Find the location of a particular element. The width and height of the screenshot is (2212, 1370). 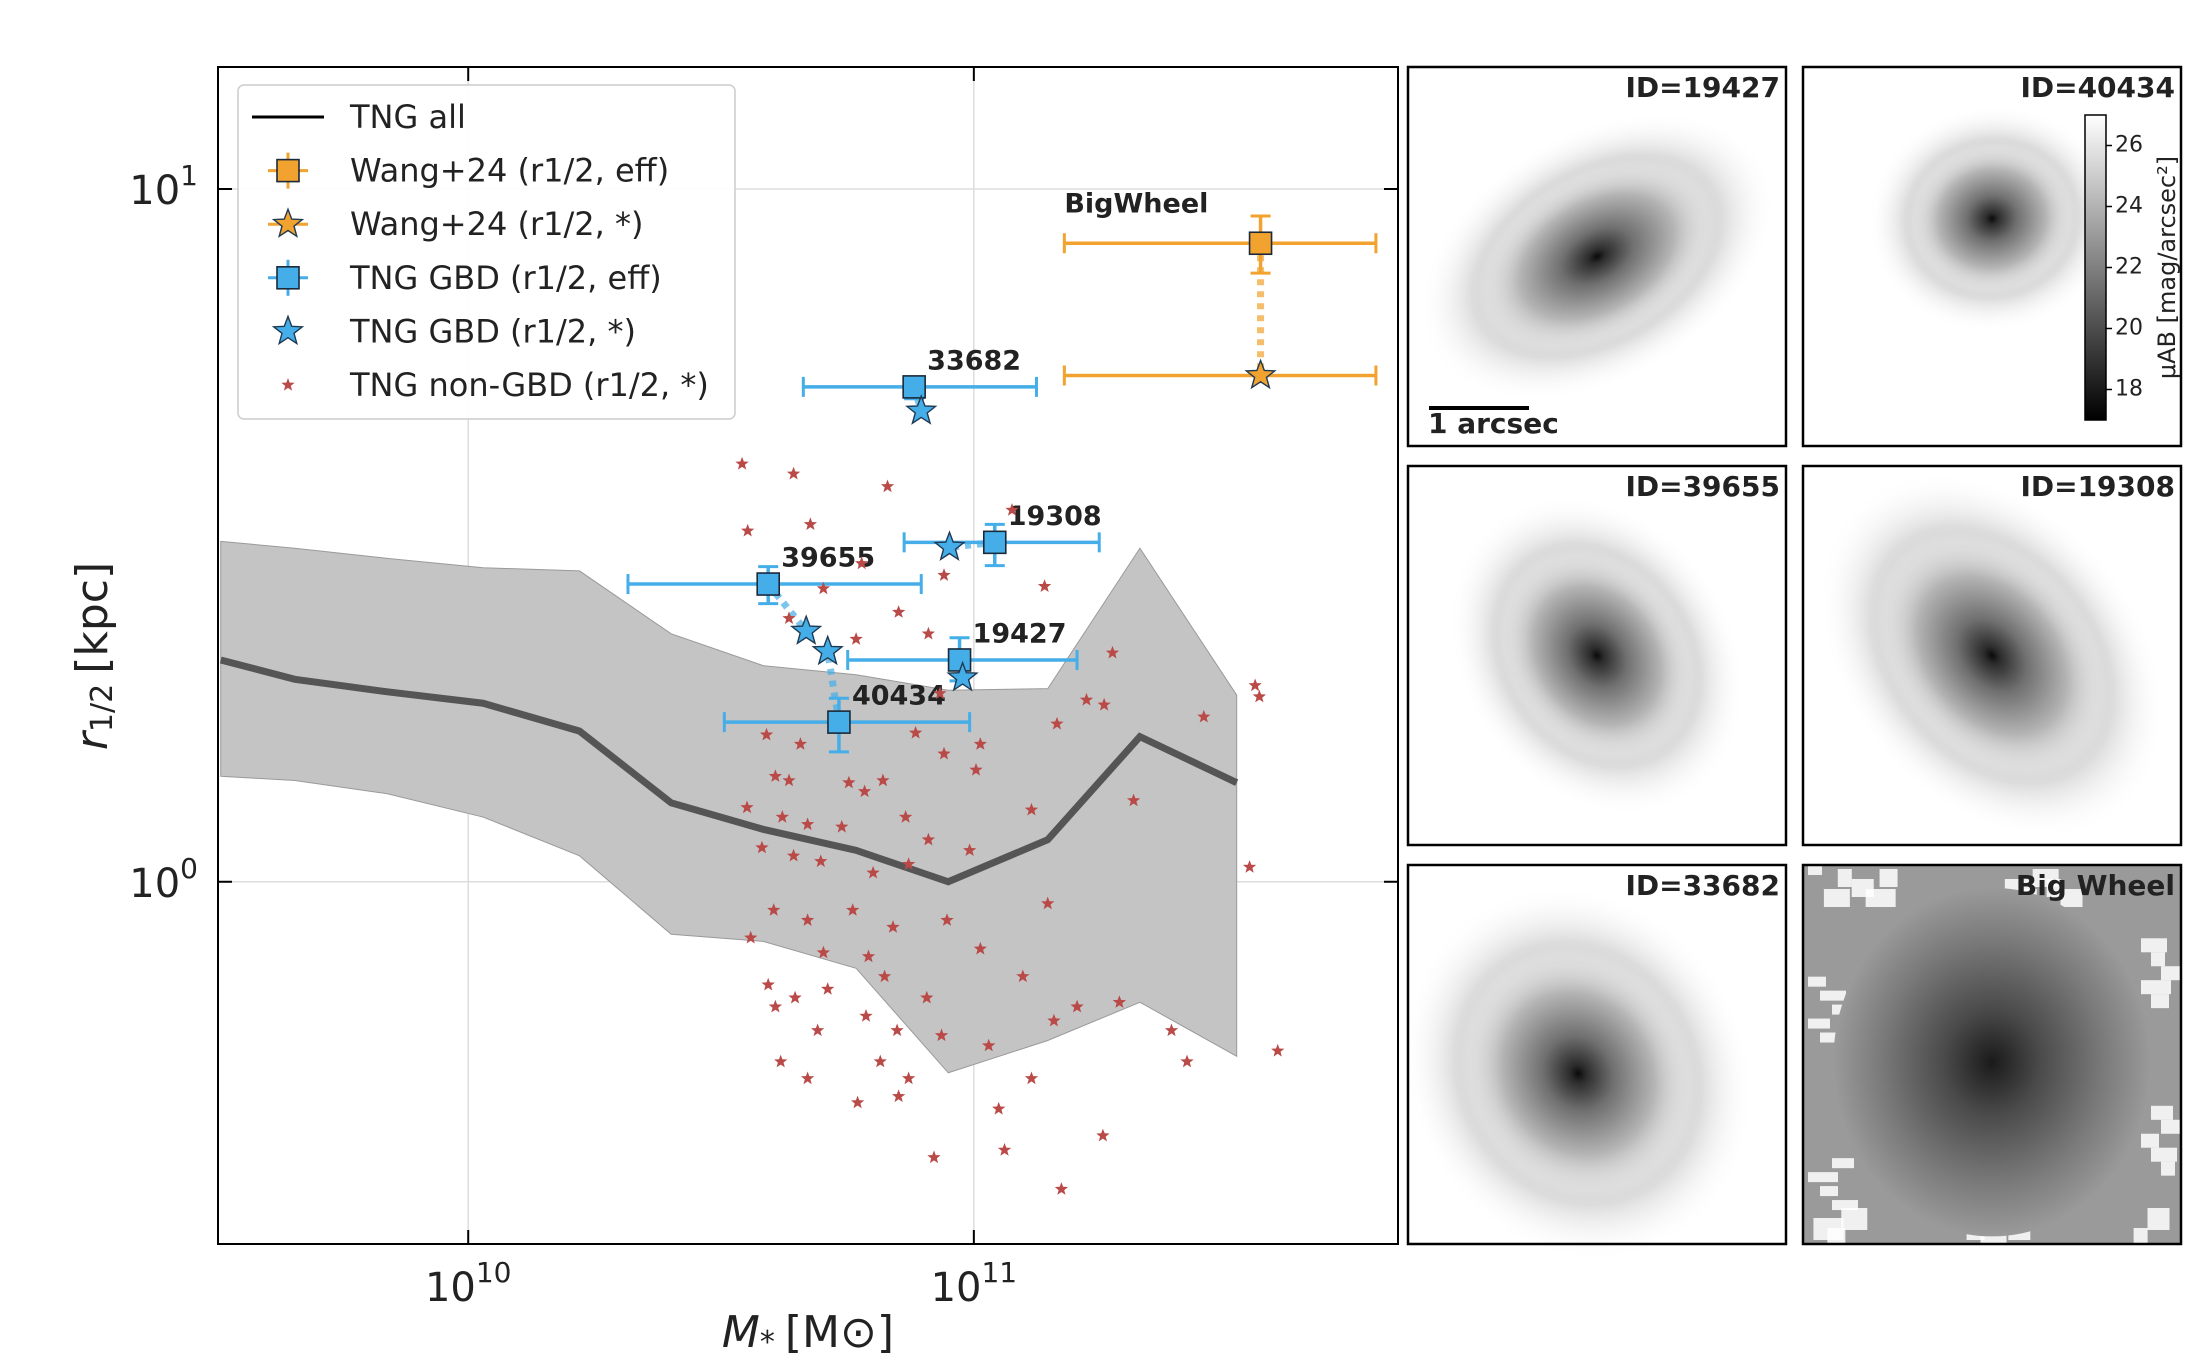

image-panel: ID=19427 1 arcsec is located at coordinates (1597, 256).